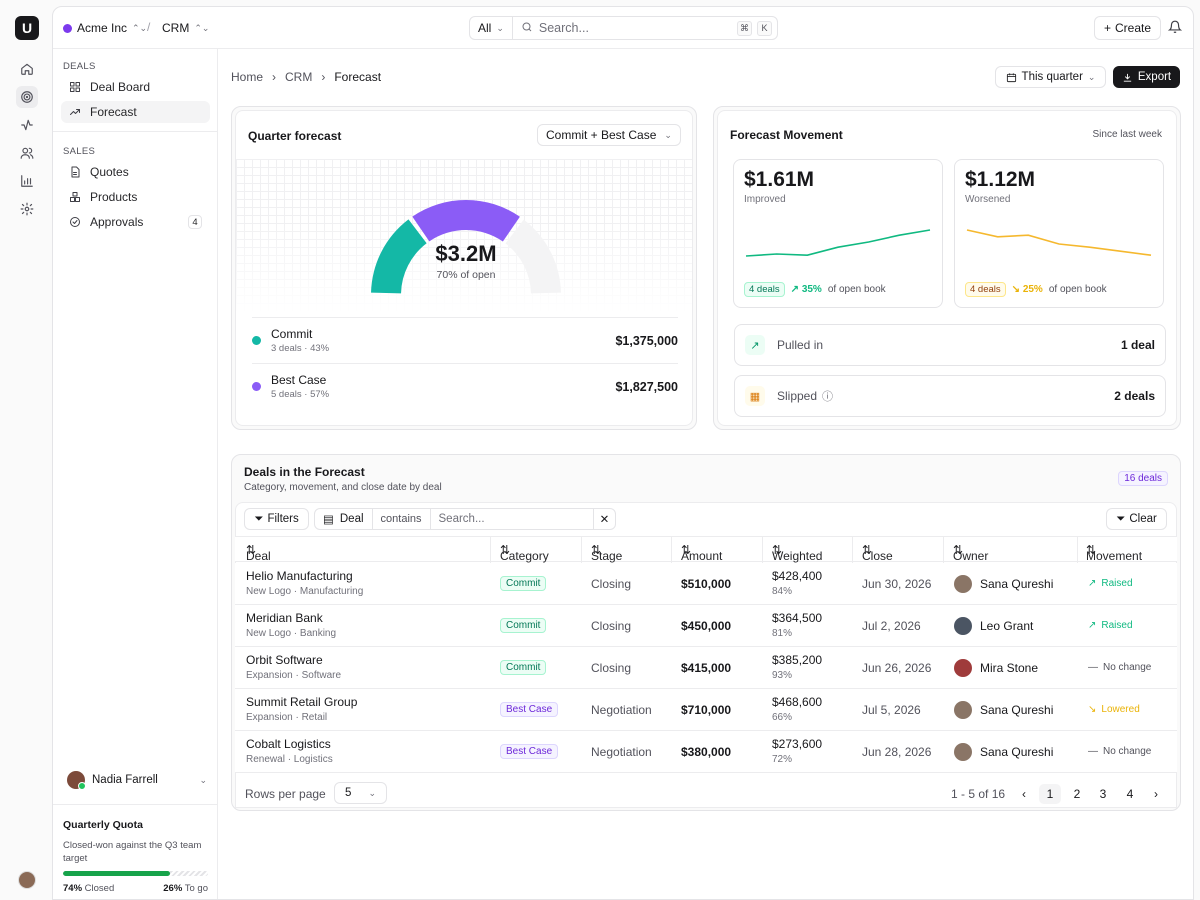 Image resolution: width=1200 pixels, height=900 pixels. Describe the element at coordinates (27, 880) in the screenshot. I see `rail-avatar` at that location.